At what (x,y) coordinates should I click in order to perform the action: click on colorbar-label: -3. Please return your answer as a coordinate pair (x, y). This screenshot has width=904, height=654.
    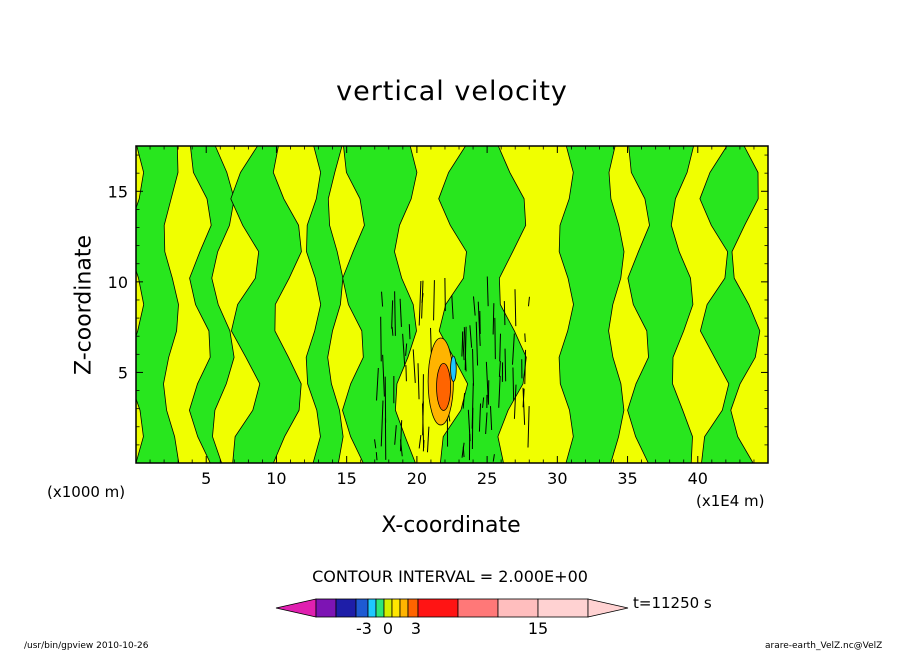
    Looking at the image, I should click on (364, 628).